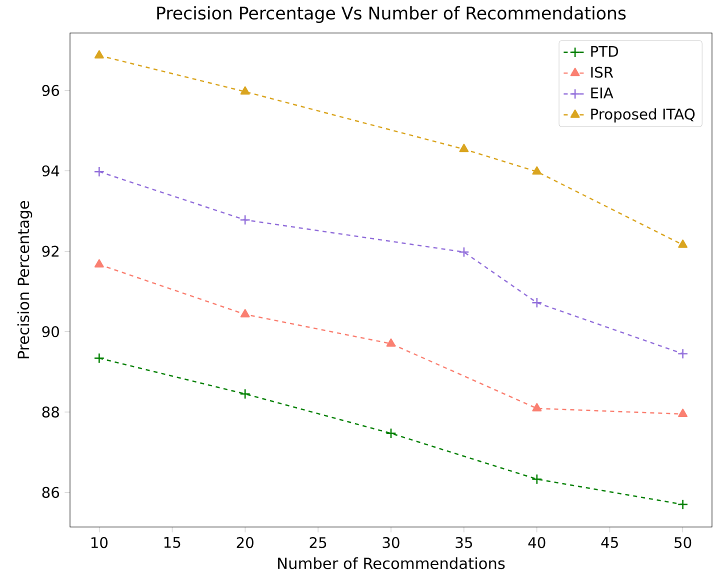  What do you see at coordinates (51, 90) in the screenshot?
I see `y-tick-label: 96` at bounding box center [51, 90].